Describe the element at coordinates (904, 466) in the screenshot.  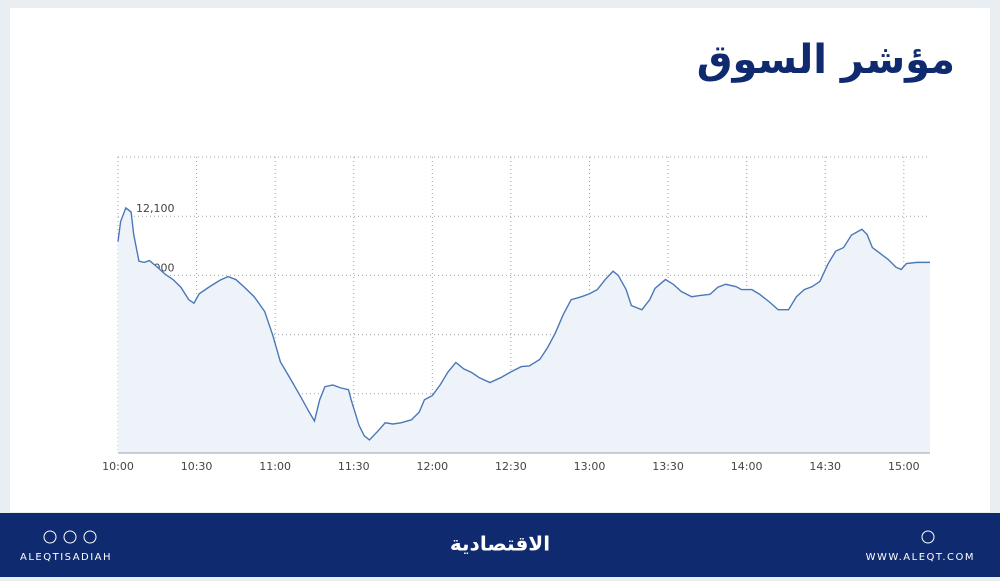
I see `x-tick-label: 15:00` at that location.